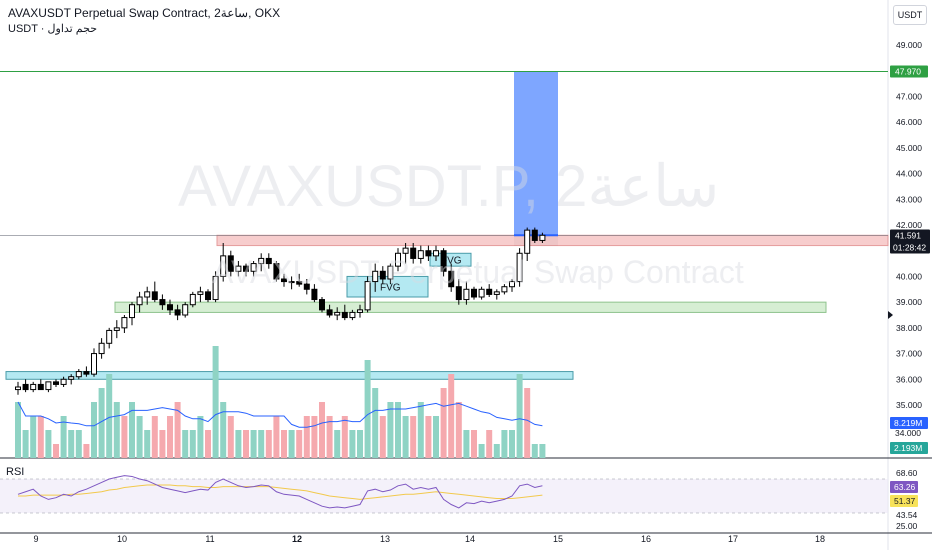 This screenshot has width=932, height=550. Describe the element at coordinates (910, 15) in the screenshot. I see `currency-button: USDT` at that location.